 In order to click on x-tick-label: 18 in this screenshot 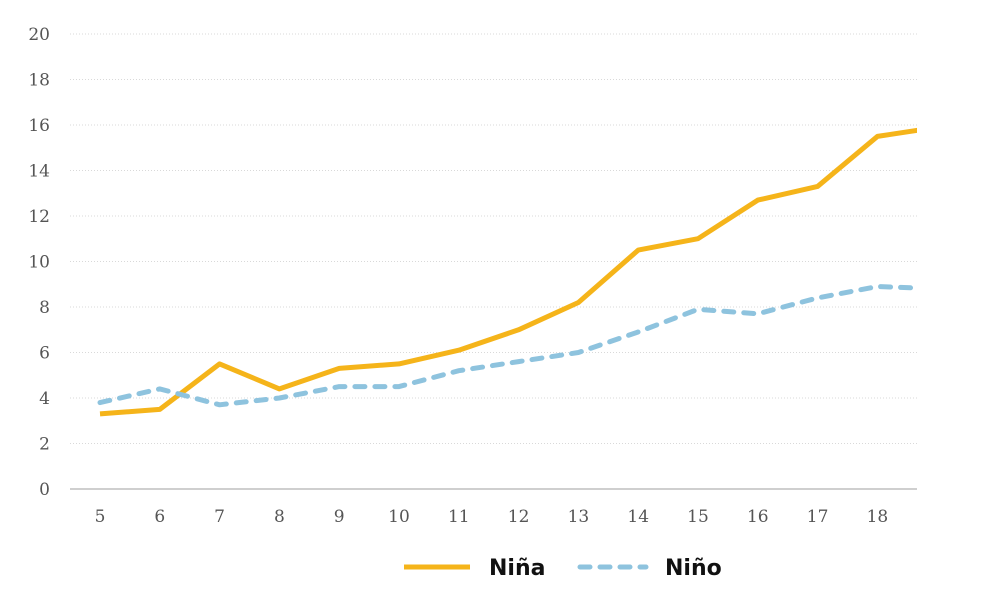, I will do `click(878, 517)`.